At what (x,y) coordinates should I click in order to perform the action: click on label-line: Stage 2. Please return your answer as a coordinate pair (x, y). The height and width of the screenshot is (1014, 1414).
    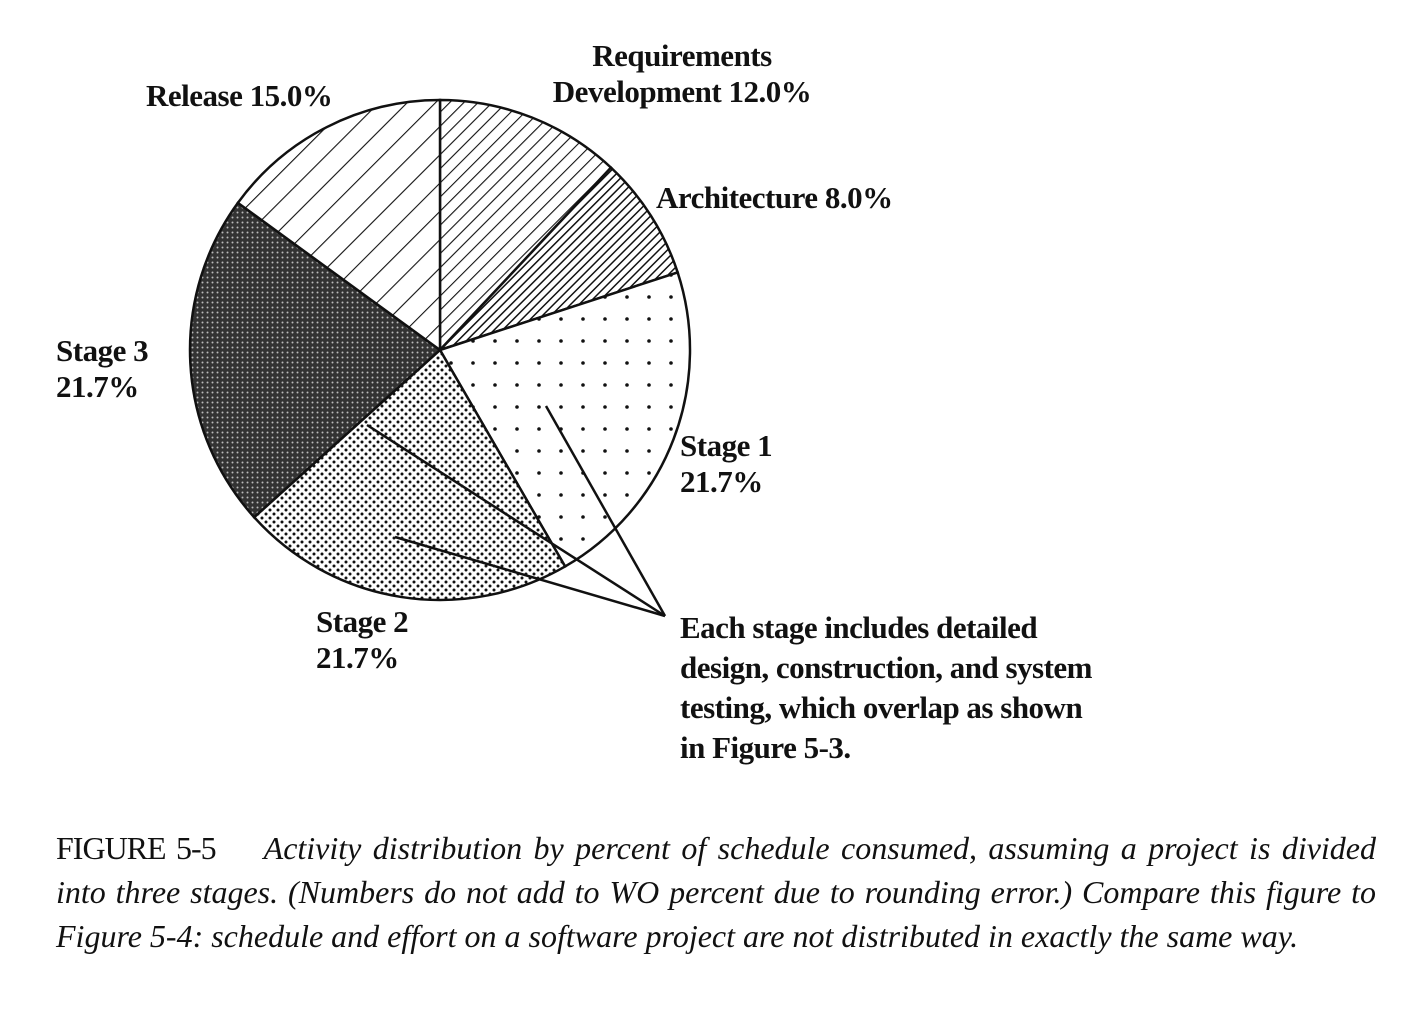
    Looking at the image, I should click on (362, 621).